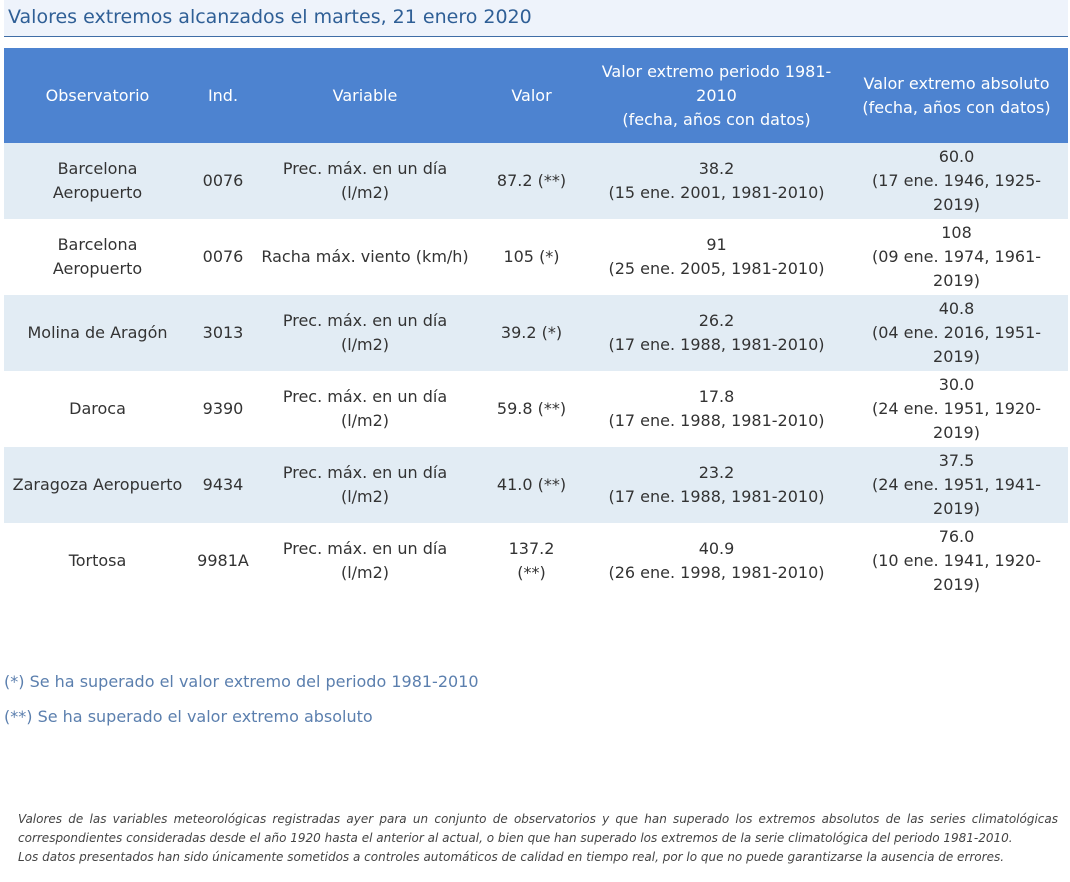 The height and width of the screenshot is (882, 1070). I want to click on cell-variable: Racha máx. viento (km/h), so click(365, 257).